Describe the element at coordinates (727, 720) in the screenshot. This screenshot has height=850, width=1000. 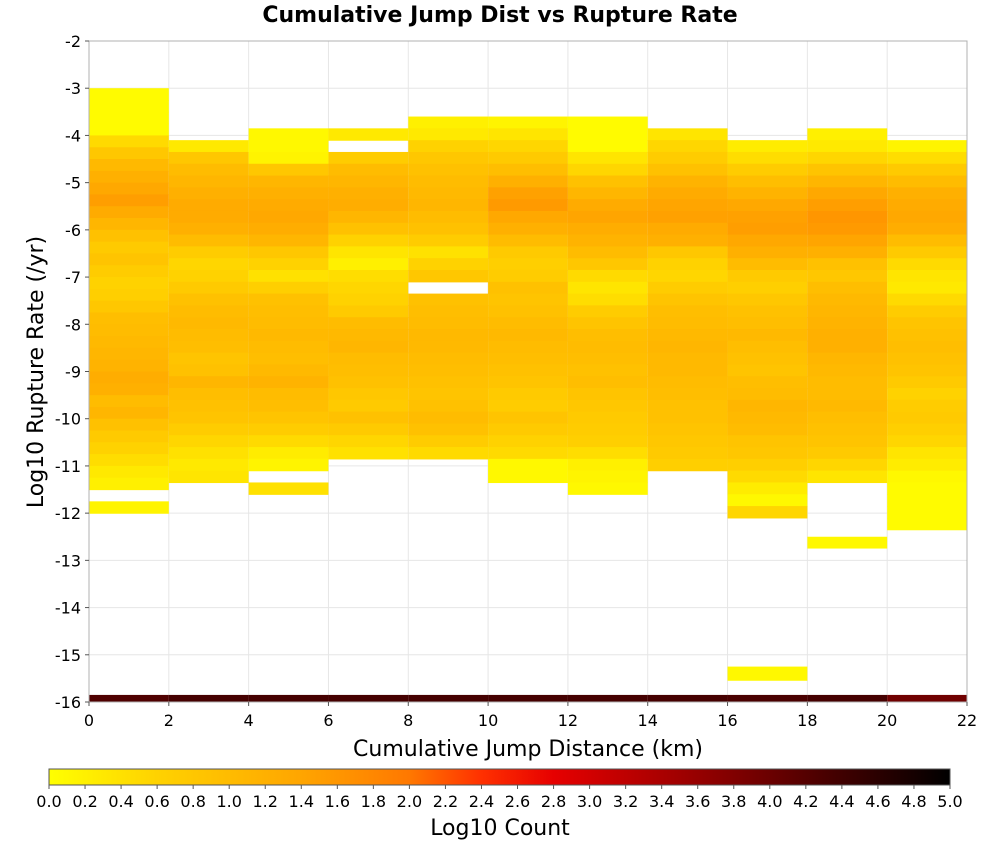
I see `x-tick-label: 16` at that location.